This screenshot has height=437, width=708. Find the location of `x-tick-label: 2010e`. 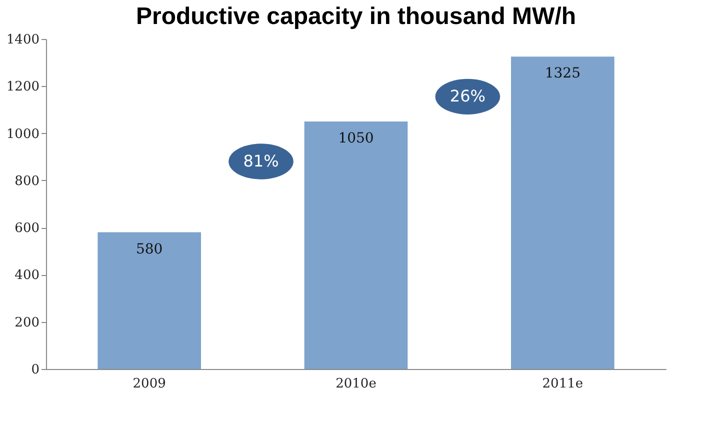

x-tick-label: 2010e is located at coordinates (356, 384).